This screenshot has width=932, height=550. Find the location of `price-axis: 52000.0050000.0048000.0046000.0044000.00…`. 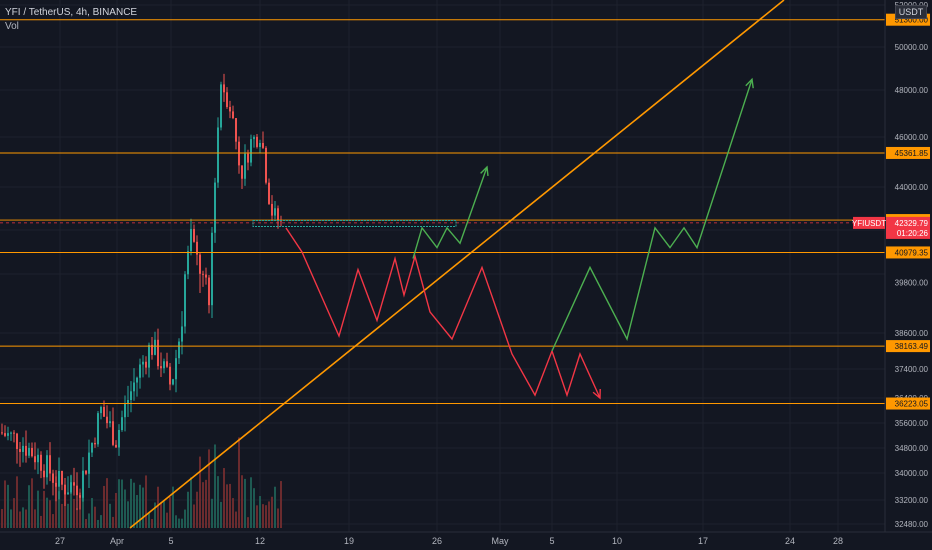

price-axis: 52000.0050000.0048000.0046000.0044000.00… is located at coordinates (892, 275).